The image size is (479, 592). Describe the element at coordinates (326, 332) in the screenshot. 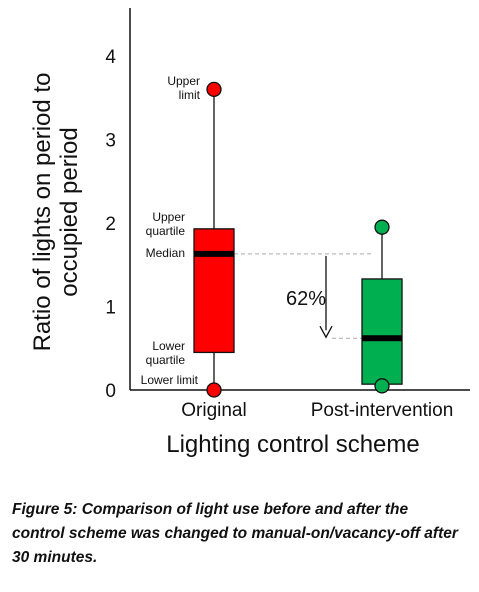

I see `reduction-arrow-head` at that location.